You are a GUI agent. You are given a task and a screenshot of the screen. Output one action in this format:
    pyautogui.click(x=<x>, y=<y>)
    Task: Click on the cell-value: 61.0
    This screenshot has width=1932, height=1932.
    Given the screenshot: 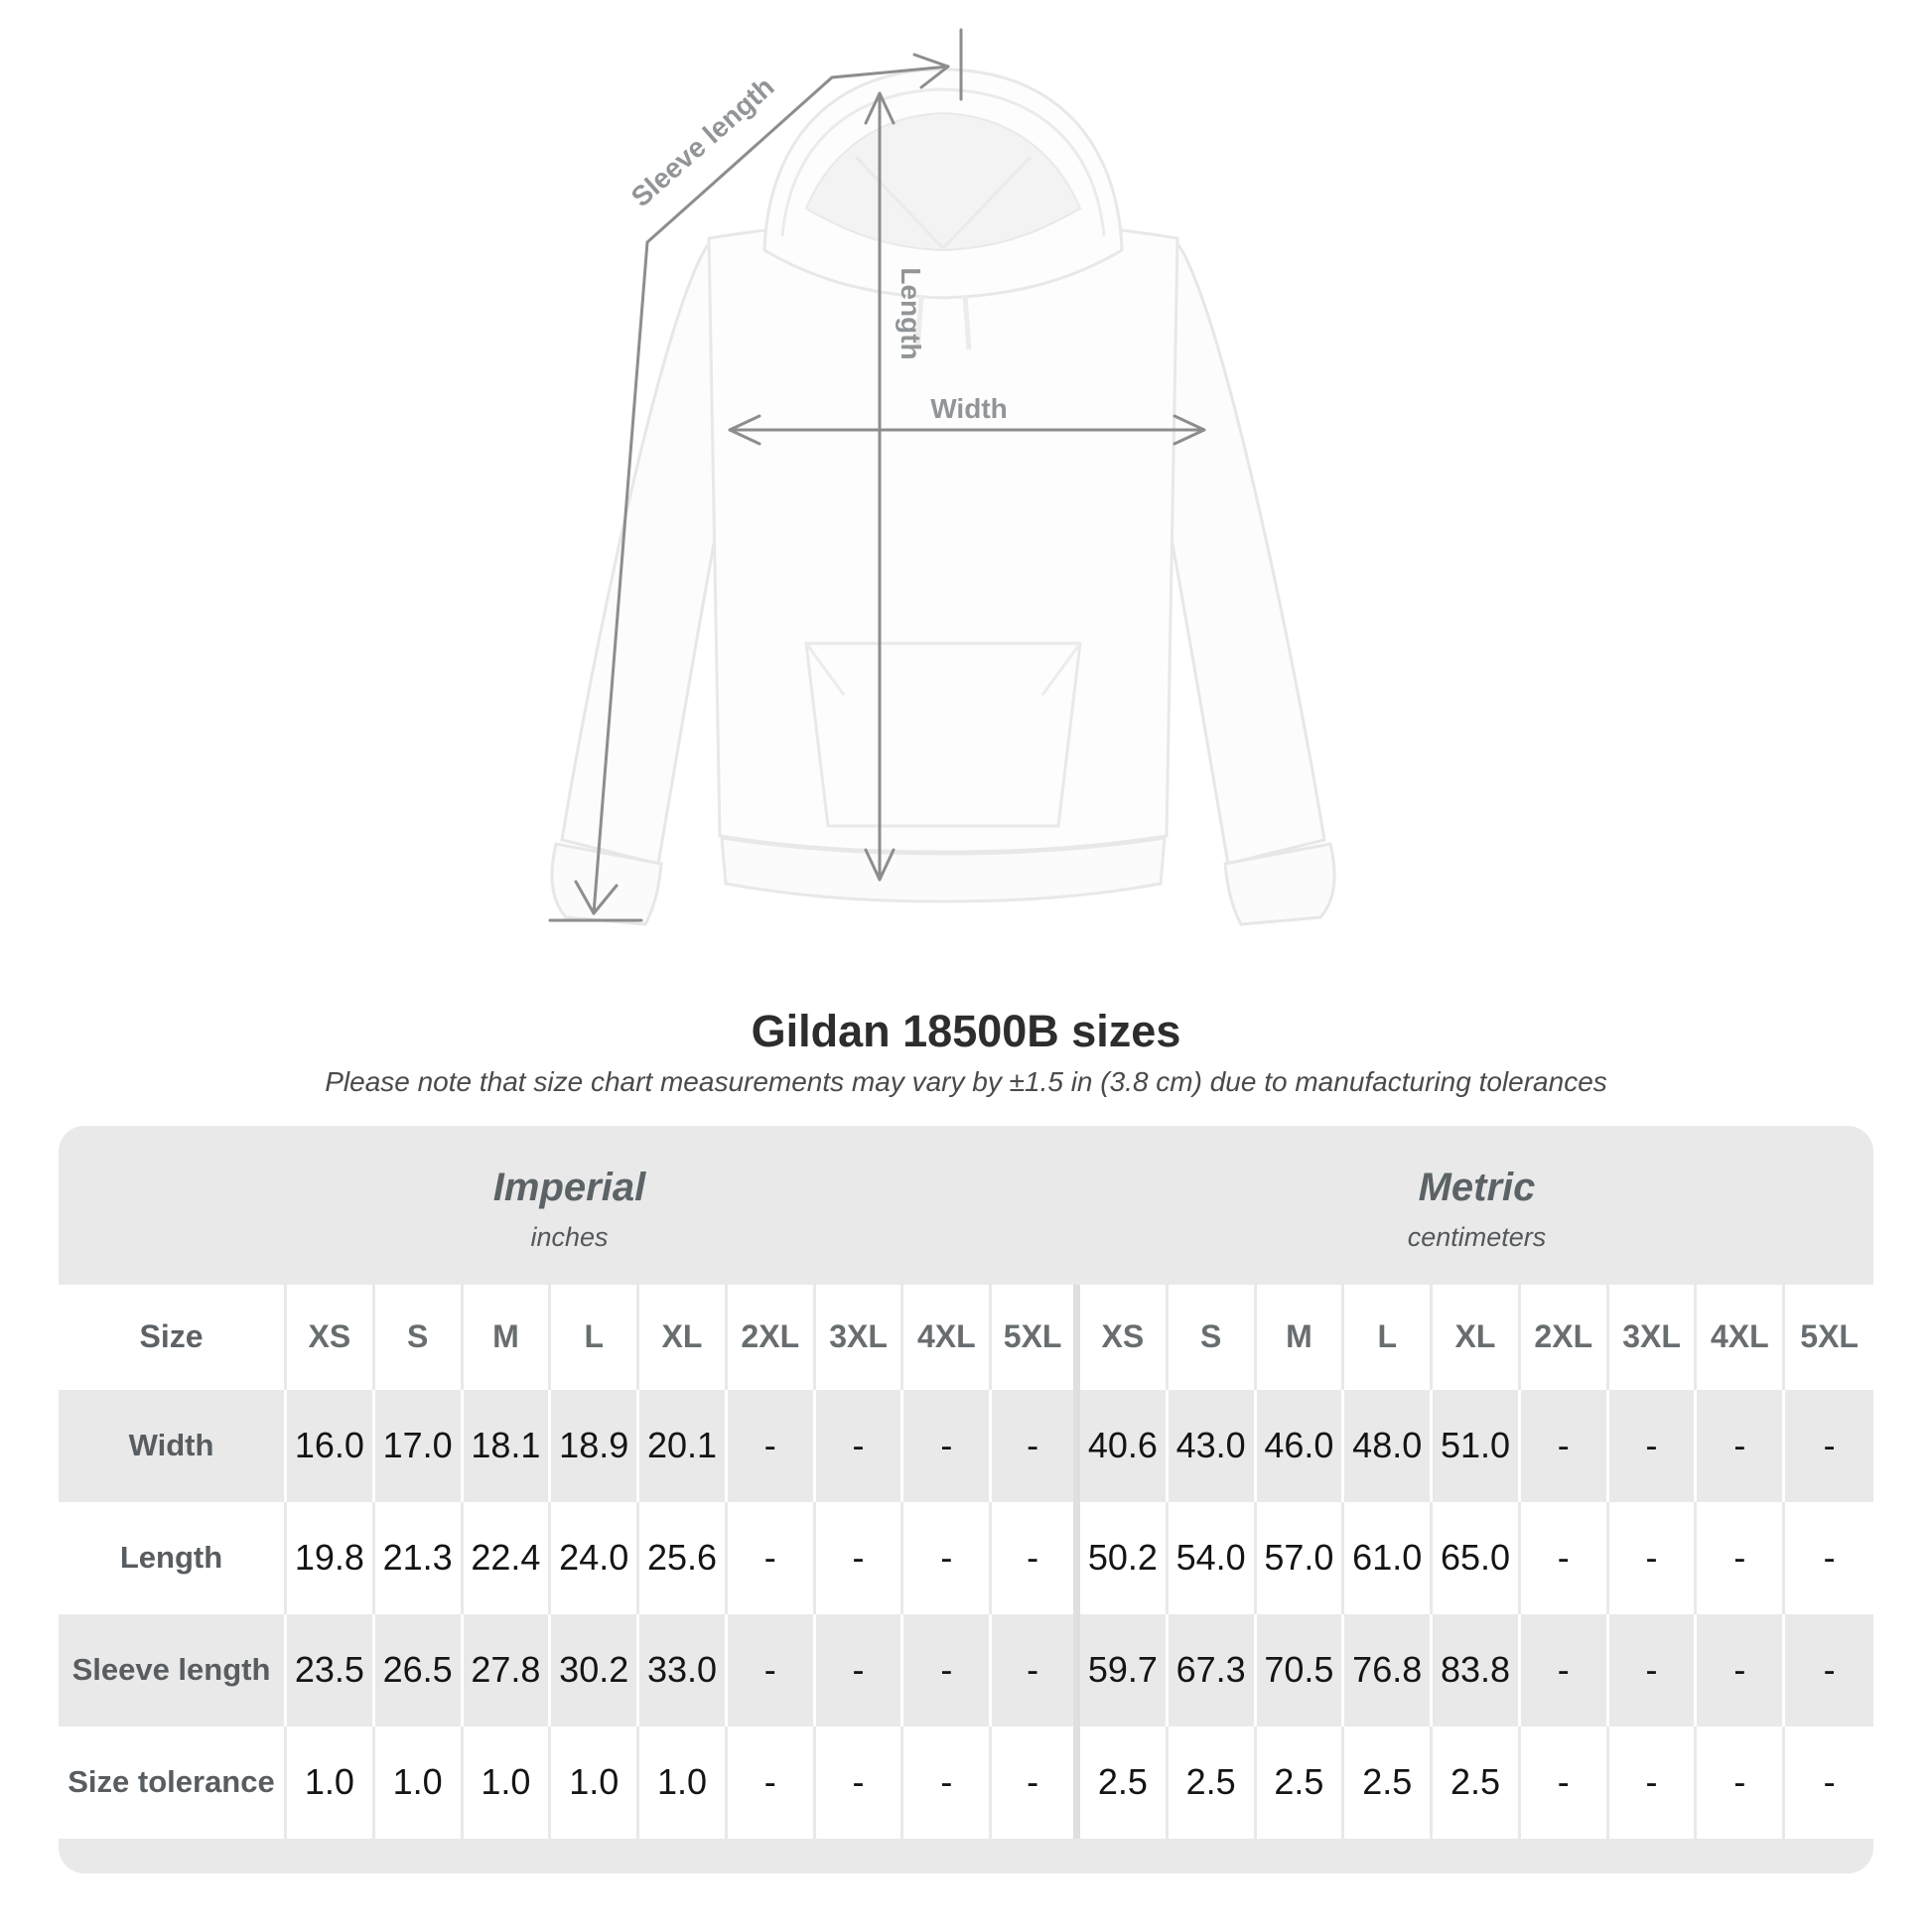 What is the action you would take?
    pyautogui.click(x=1389, y=1557)
    